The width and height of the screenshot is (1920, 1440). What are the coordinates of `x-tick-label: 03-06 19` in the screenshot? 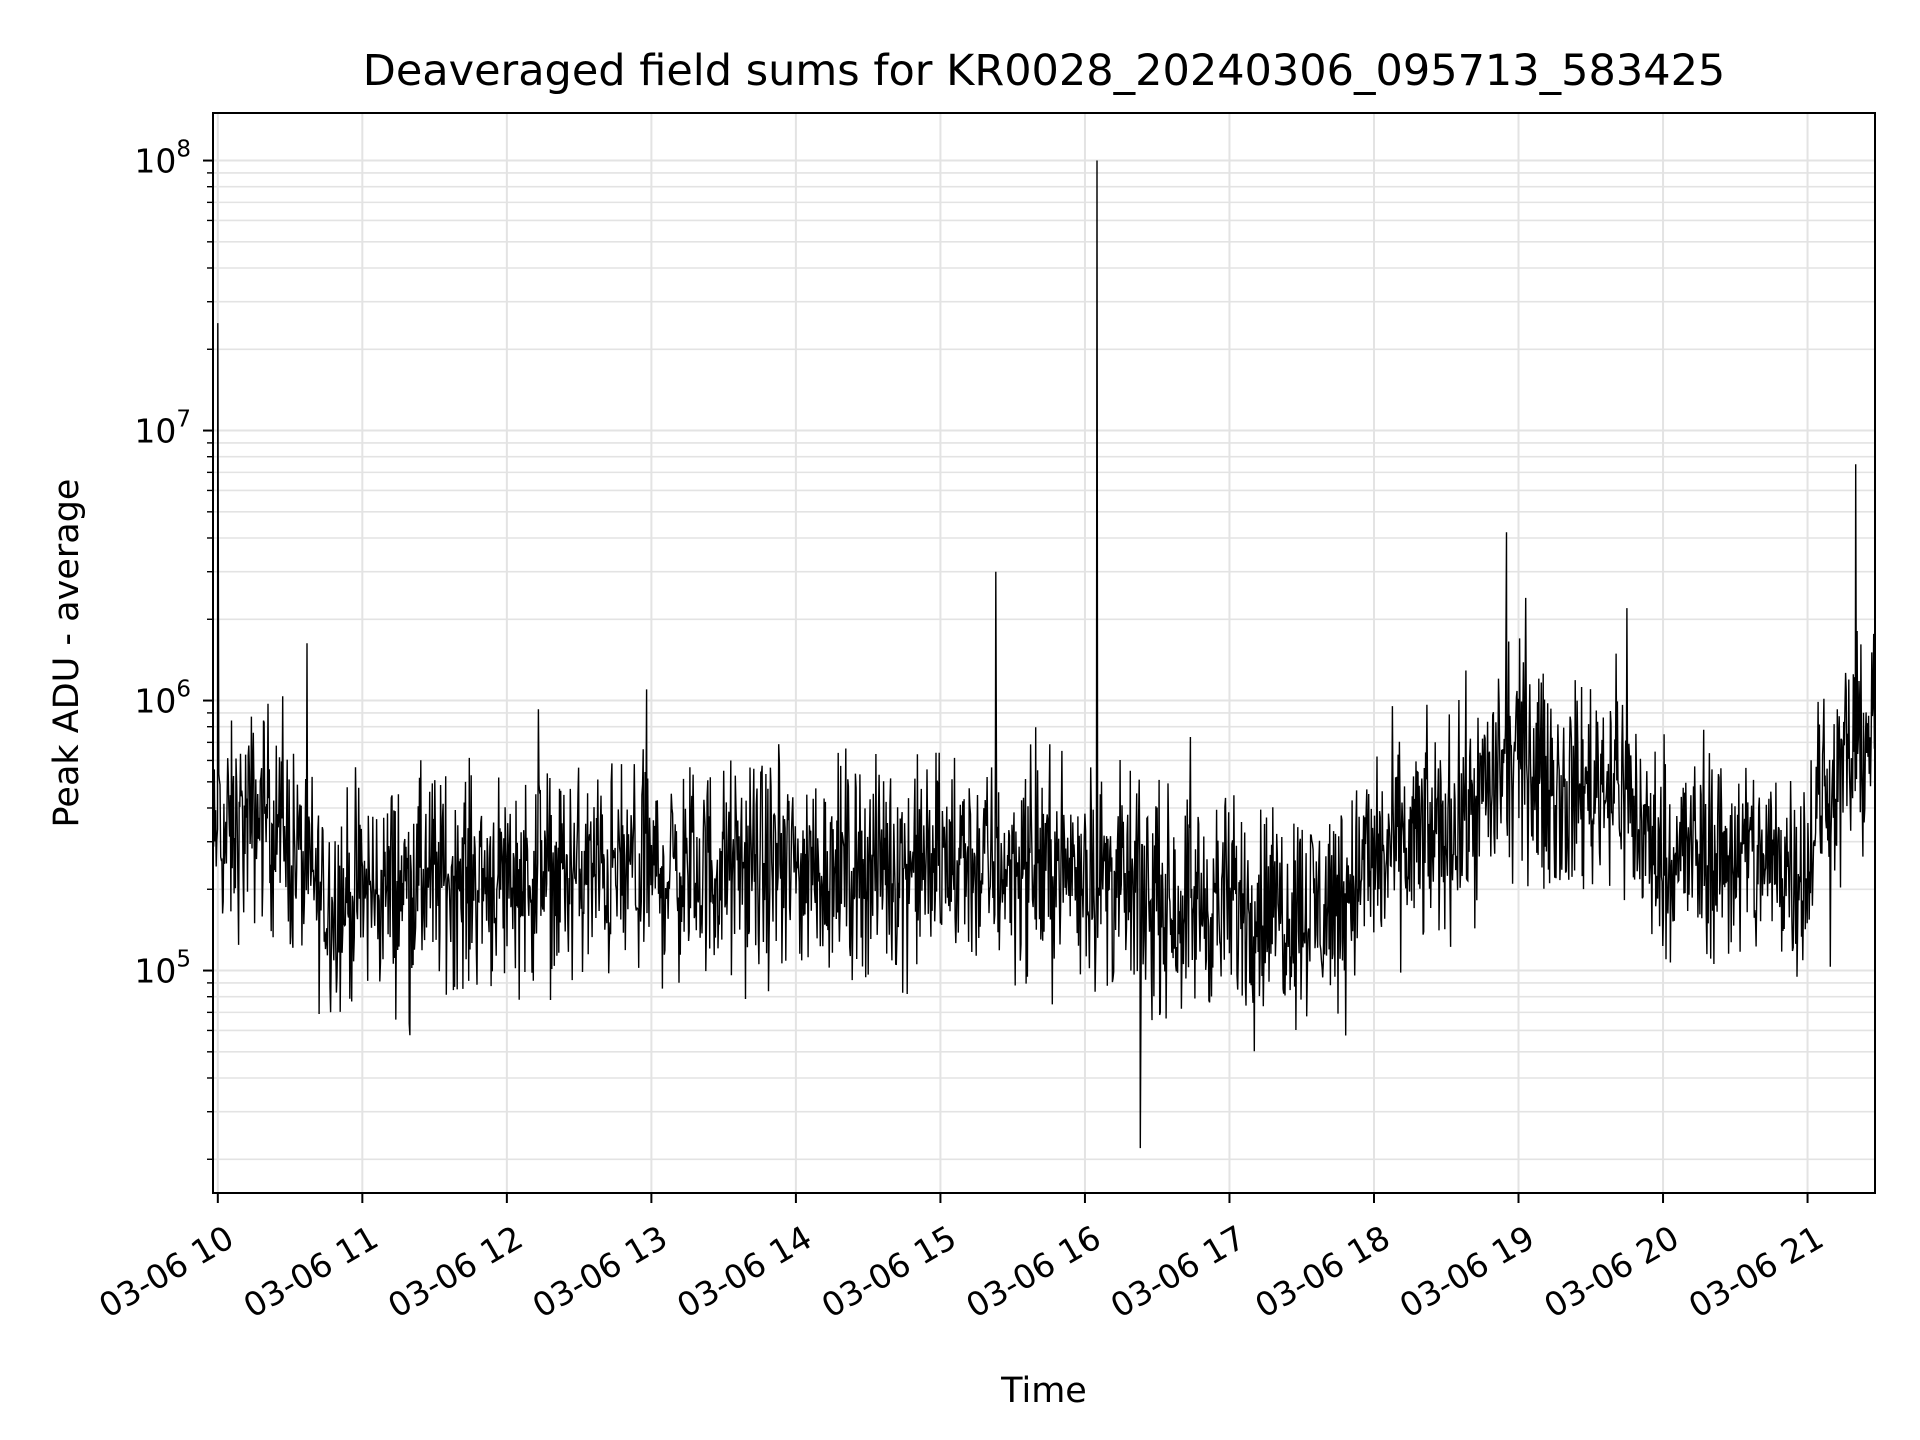 It's located at (1467, 1272).